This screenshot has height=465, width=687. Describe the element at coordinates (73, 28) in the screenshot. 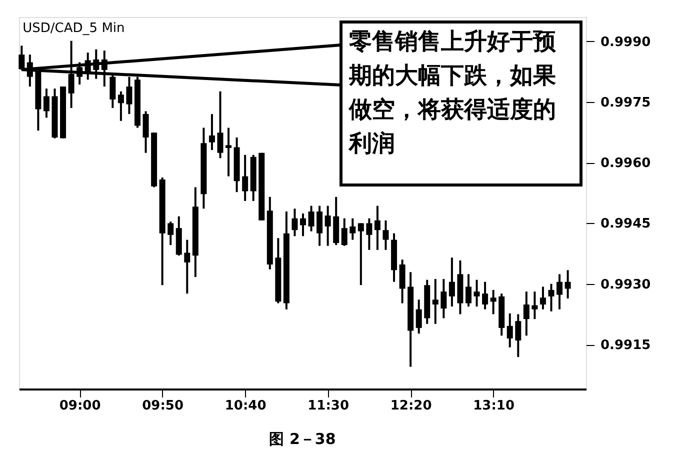

I see `chart-title: USD/CAD_5 Min` at that location.